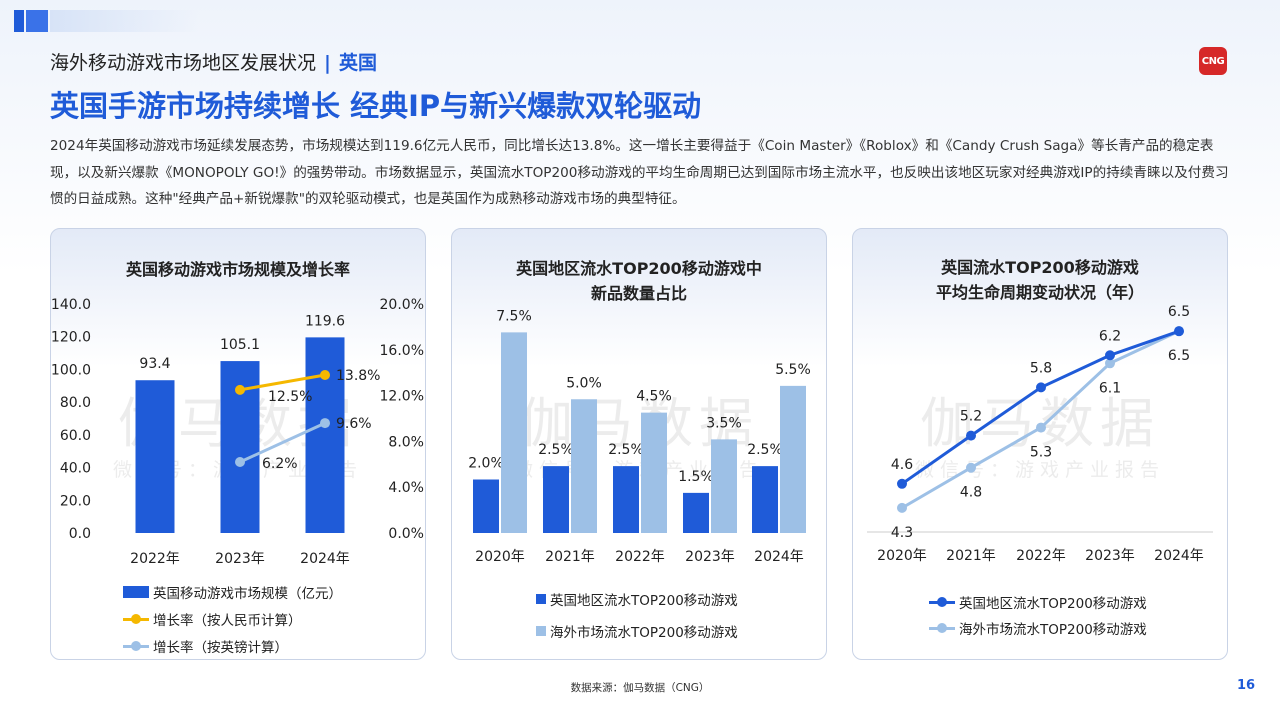  I want to click on growth-rate-data-label: 12.5%, so click(290, 397).